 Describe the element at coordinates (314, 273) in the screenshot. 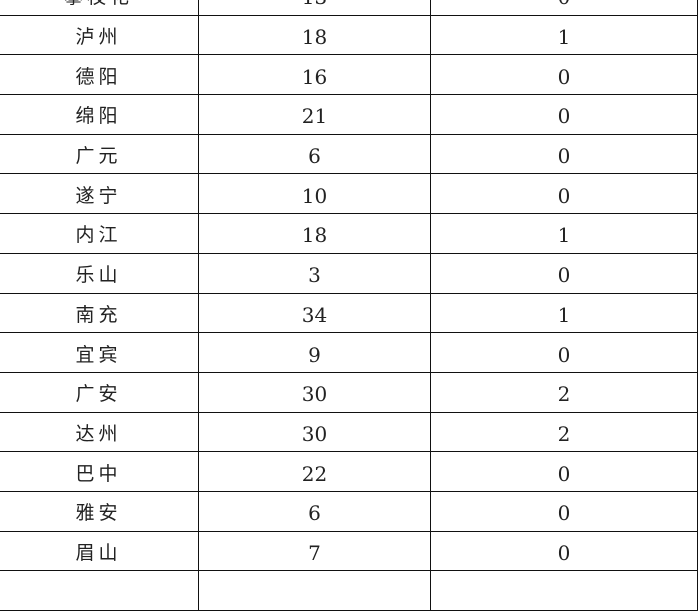

I see `count-cell: 3` at that location.